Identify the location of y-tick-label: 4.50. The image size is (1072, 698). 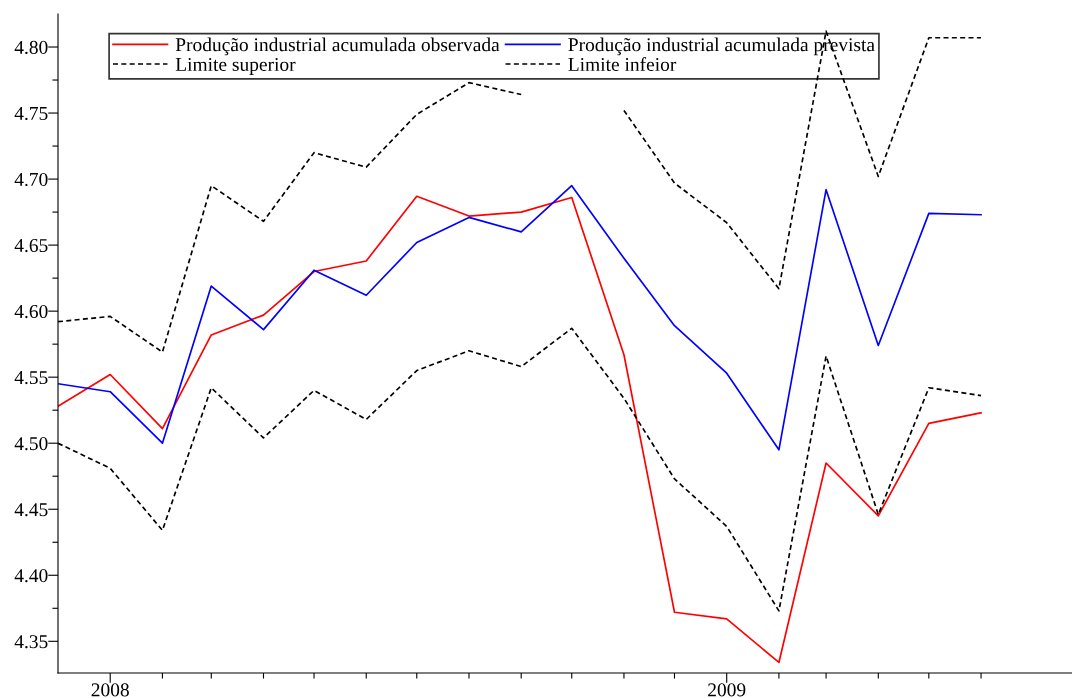
(31, 444).